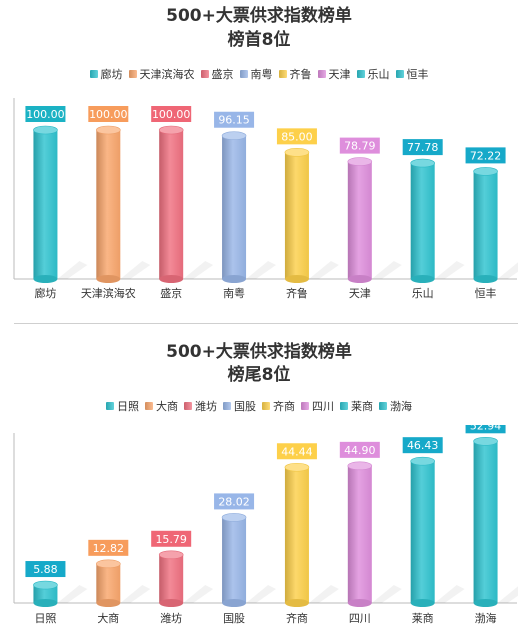 This screenshot has width=518, height=635. I want to click on legend-item: 潍坊, so click(200, 406).